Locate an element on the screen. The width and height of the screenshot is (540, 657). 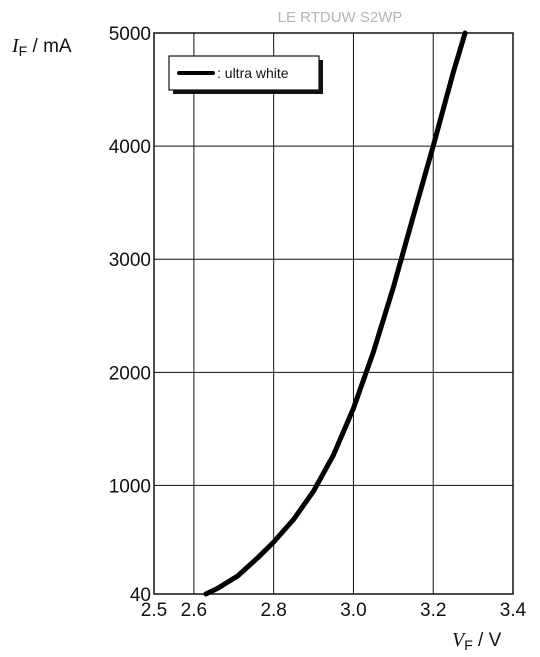
y-axis-title: IF / mA is located at coordinates (41, 47).